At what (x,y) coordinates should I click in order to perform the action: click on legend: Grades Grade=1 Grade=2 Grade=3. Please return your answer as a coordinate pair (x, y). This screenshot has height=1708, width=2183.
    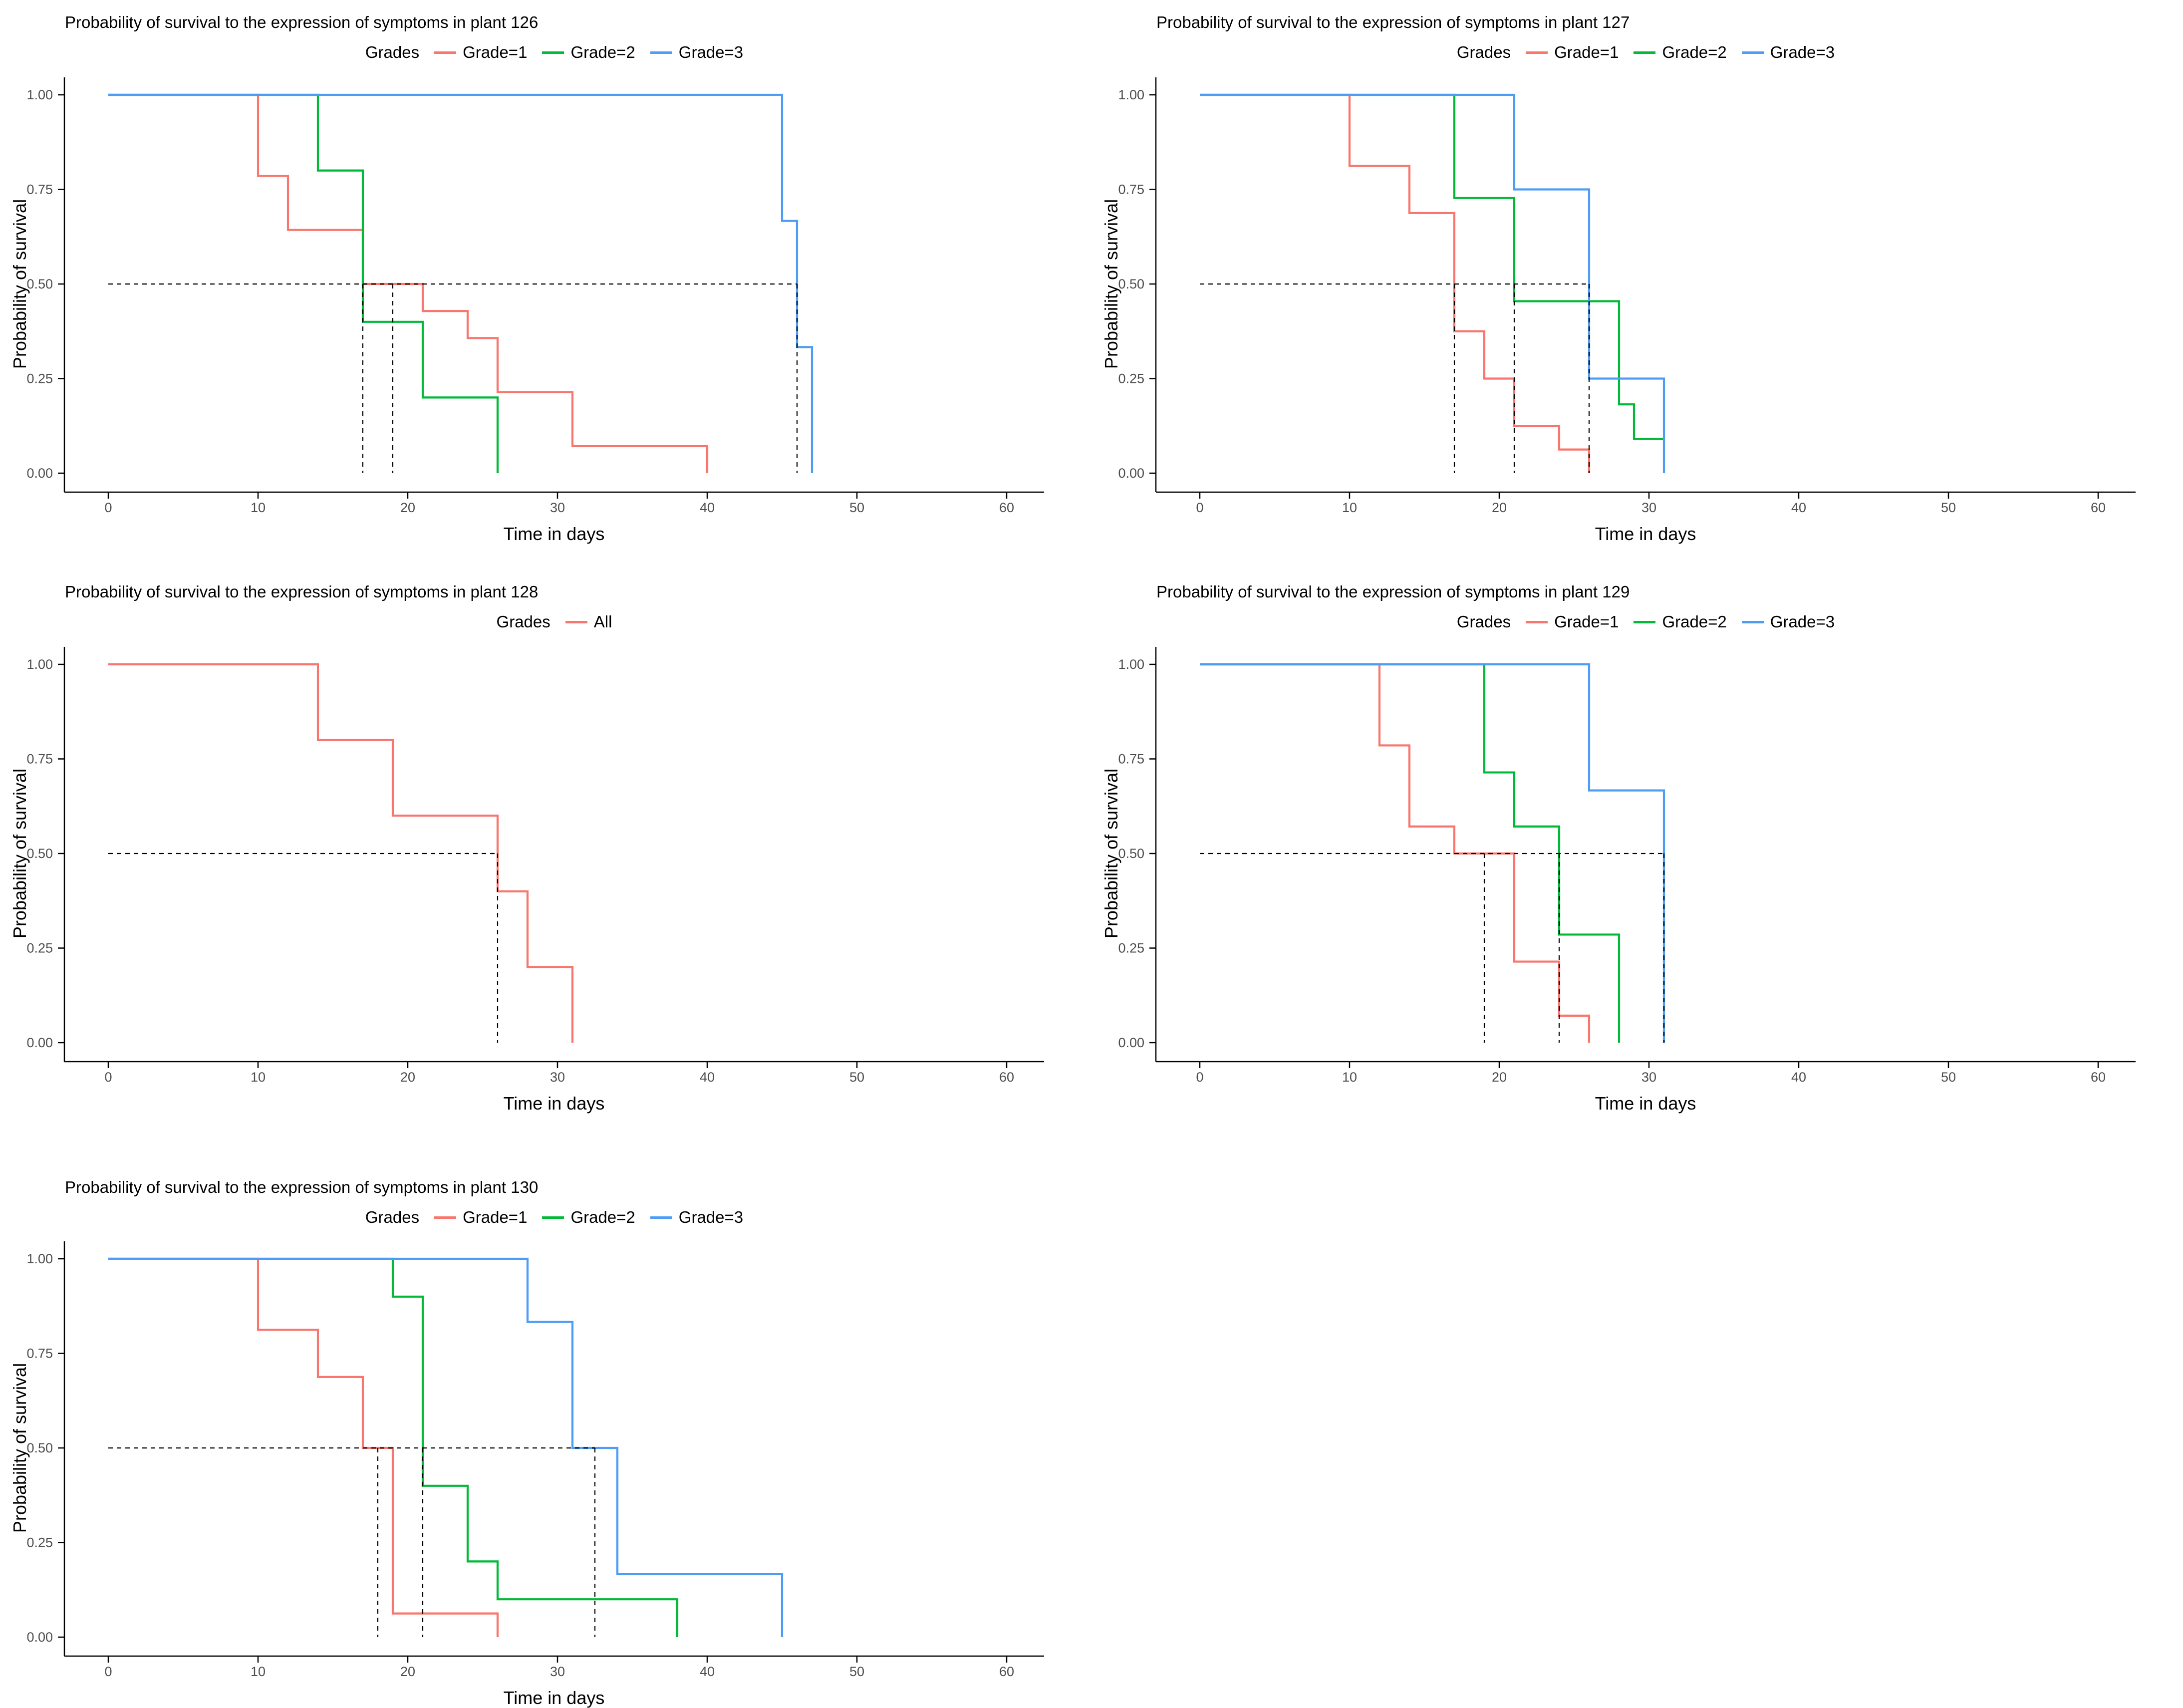
    Looking at the image, I should click on (554, 1217).